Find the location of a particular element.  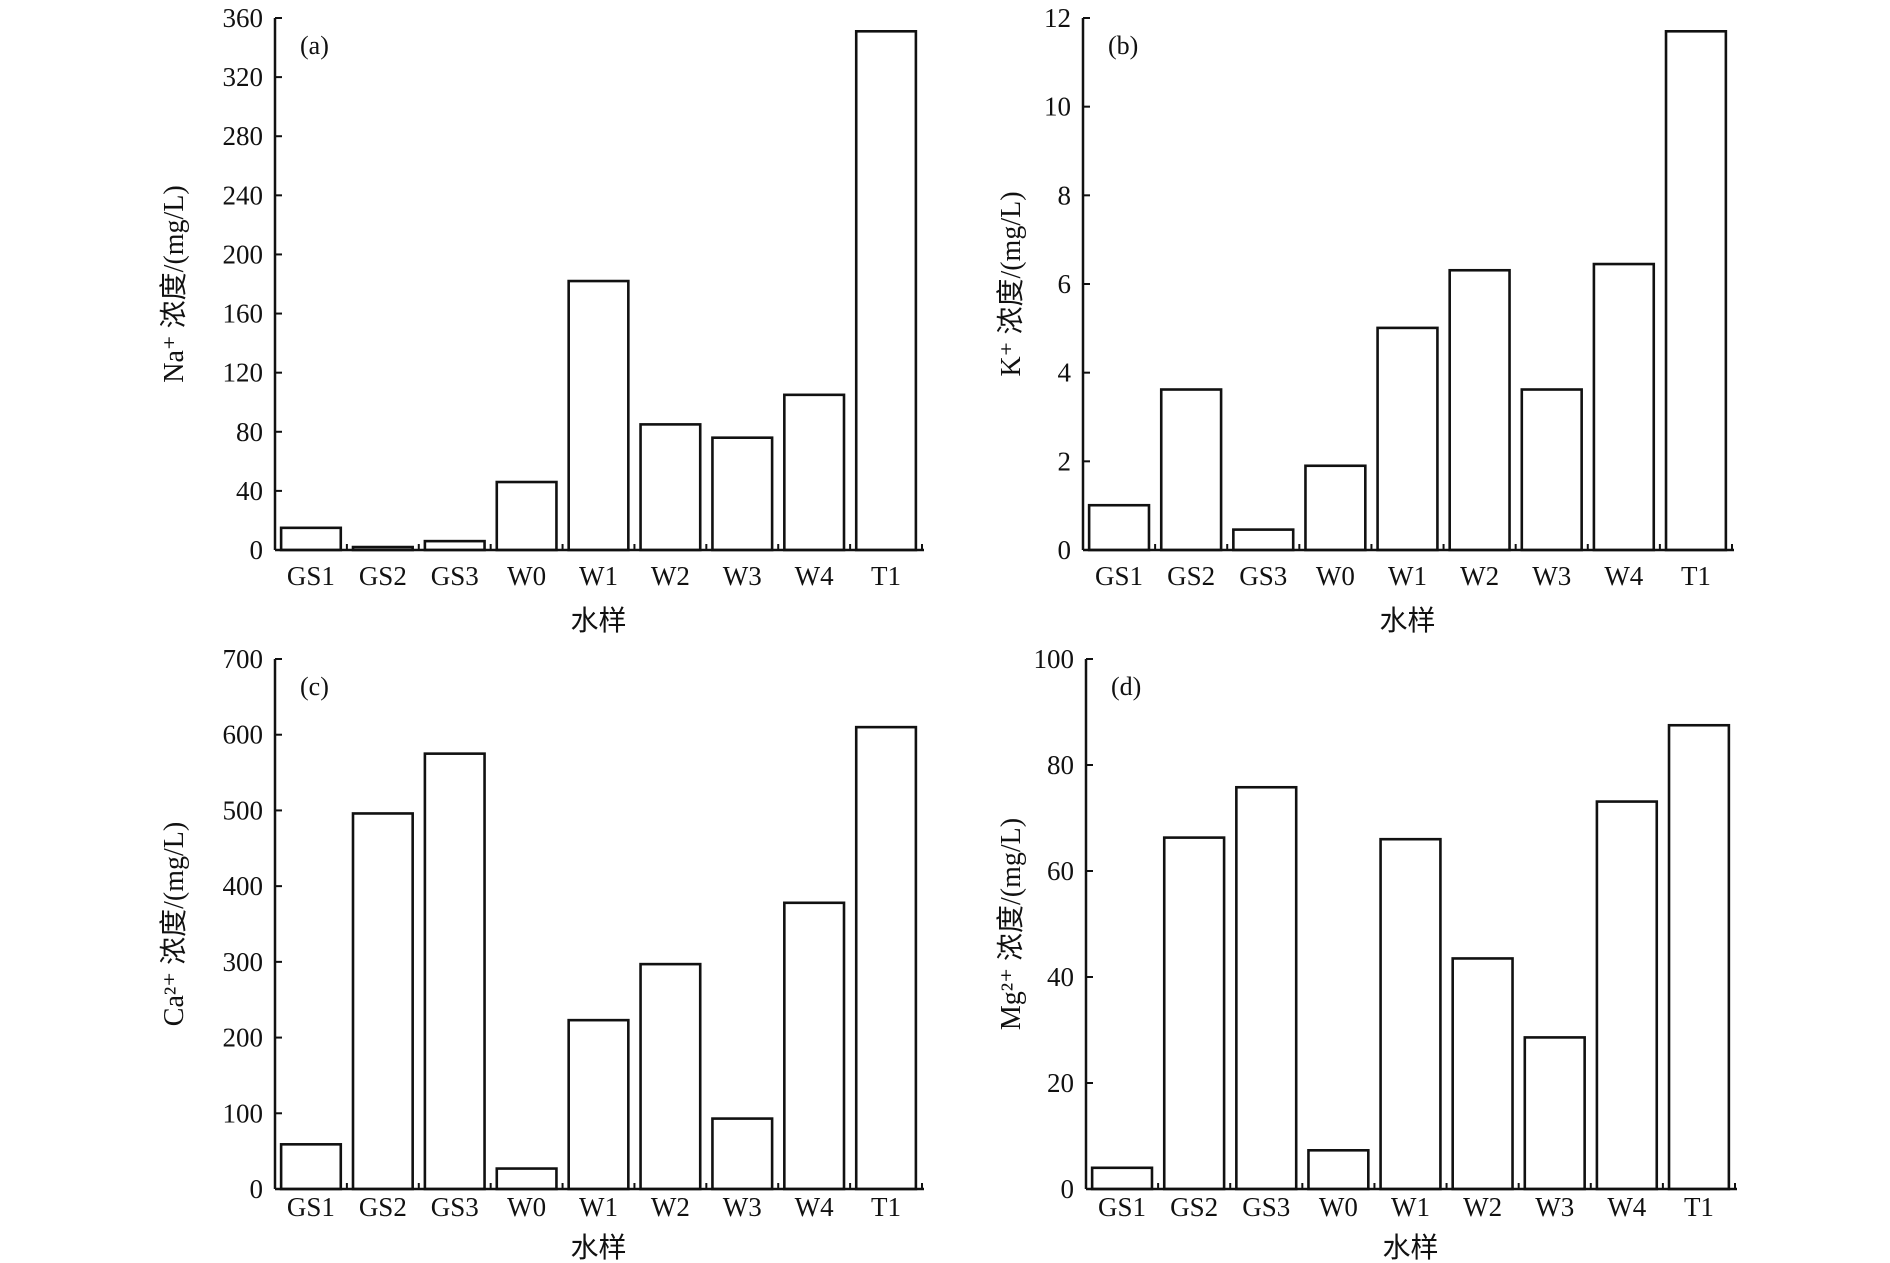

y-tick-label: 12 is located at coordinates (1057, 18).